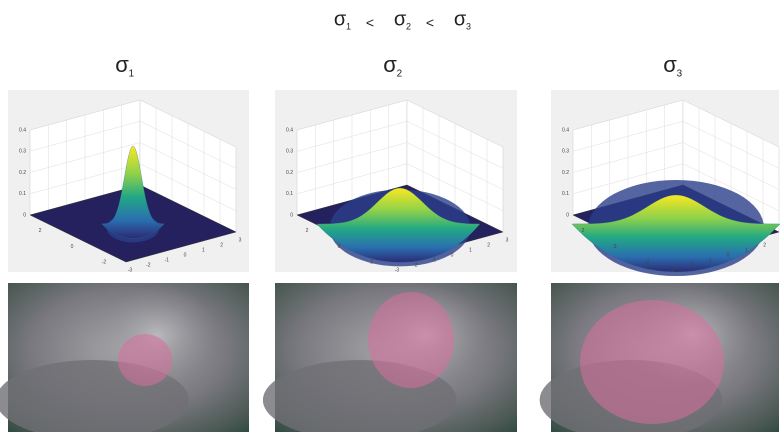  What do you see at coordinates (400, 73) in the screenshot?
I see `panel-label-subscript: 2` at bounding box center [400, 73].